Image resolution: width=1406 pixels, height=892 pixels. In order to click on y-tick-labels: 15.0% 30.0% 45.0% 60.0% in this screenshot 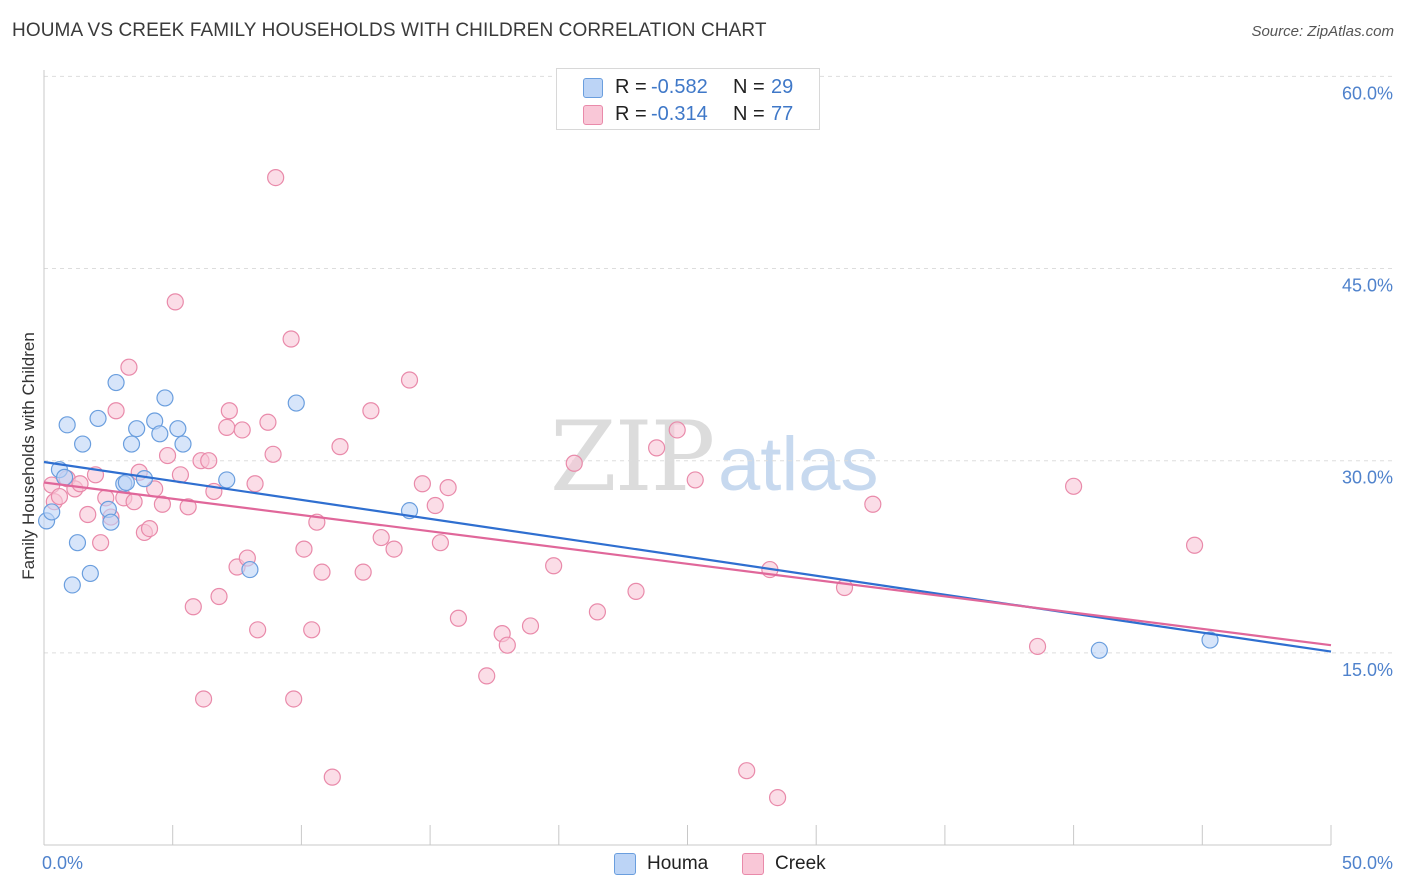, I will do `click(1367, 381)`.